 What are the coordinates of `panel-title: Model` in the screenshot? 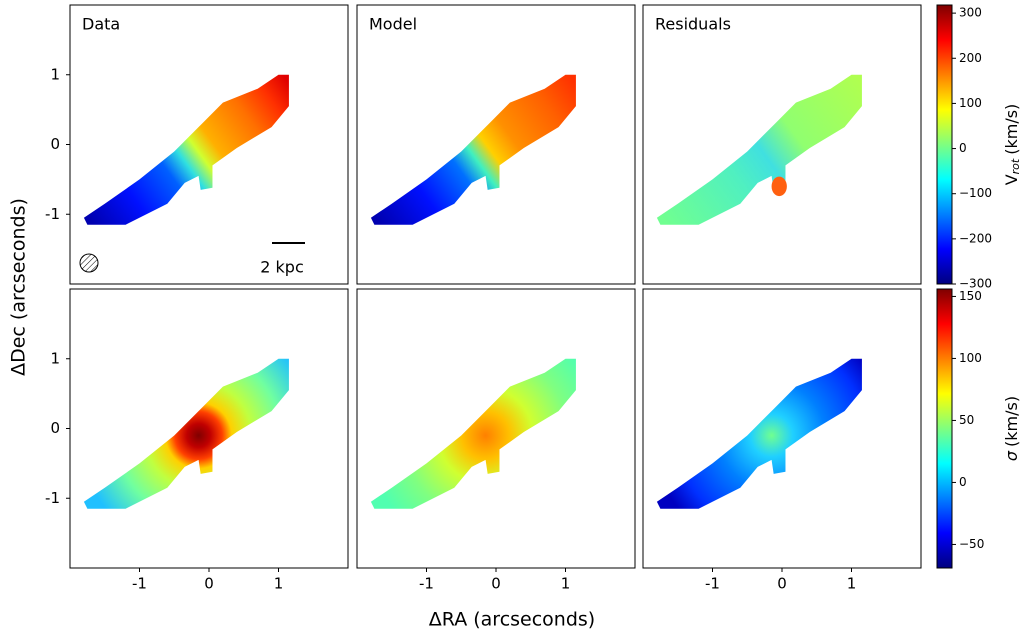 It's located at (393, 24).